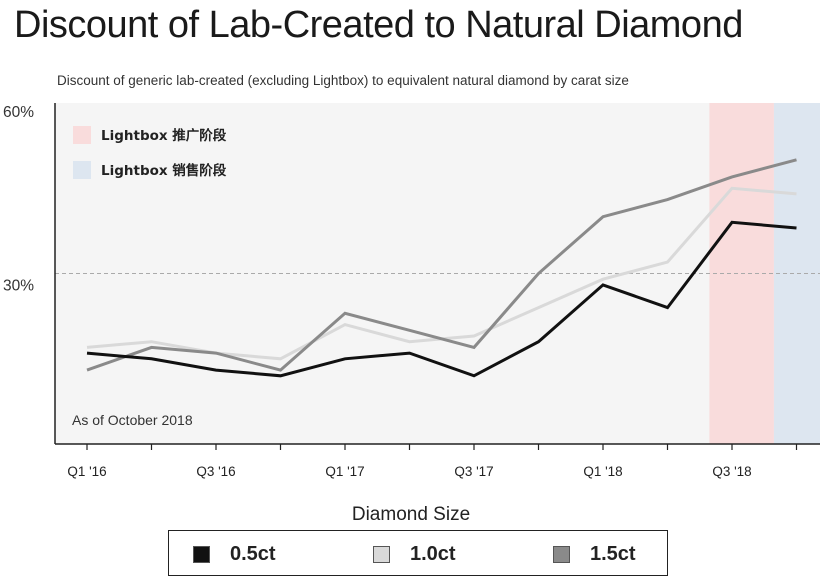 The width and height of the screenshot is (823, 582). What do you see at coordinates (164, 135) in the screenshot?
I see `phase-legend-label-0: Lightbox 推广阶段` at bounding box center [164, 135].